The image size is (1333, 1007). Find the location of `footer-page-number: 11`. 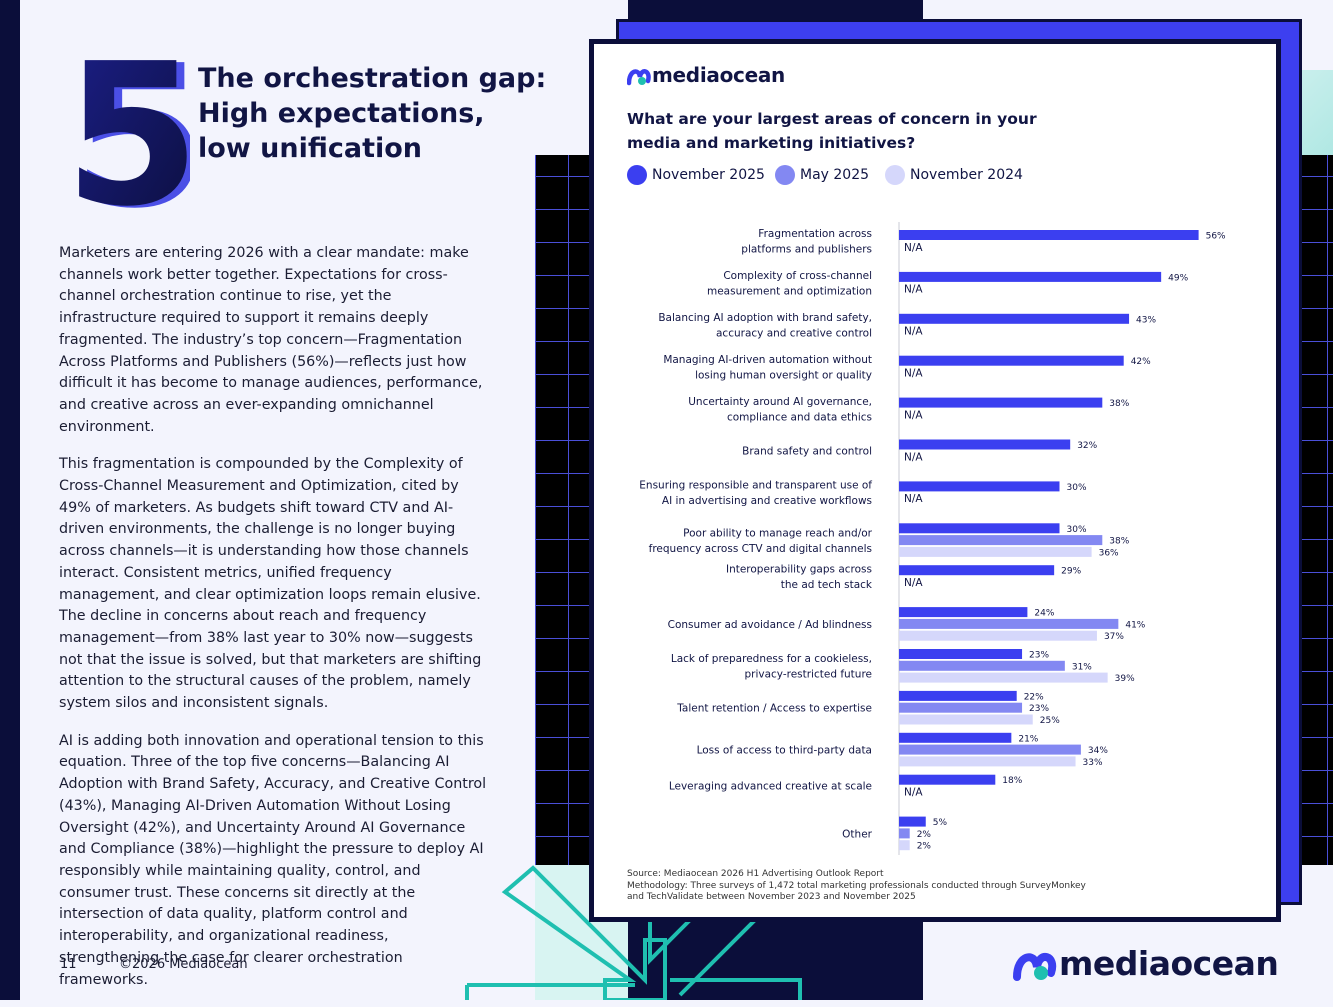

footer-page-number: 11 is located at coordinates (68, 964).